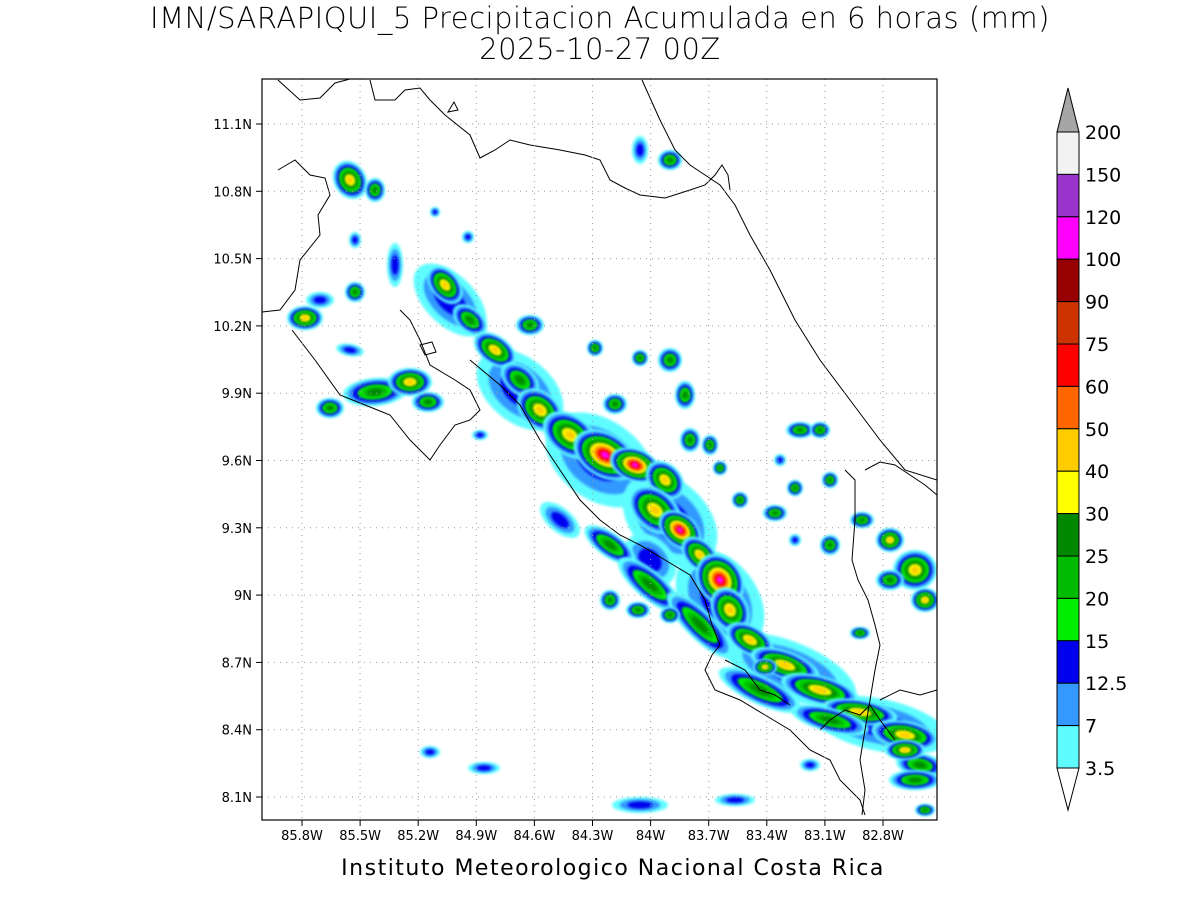 This screenshot has width=1200, height=900. Describe the element at coordinates (428, 348) in the screenshot. I see `island-chira` at that location.